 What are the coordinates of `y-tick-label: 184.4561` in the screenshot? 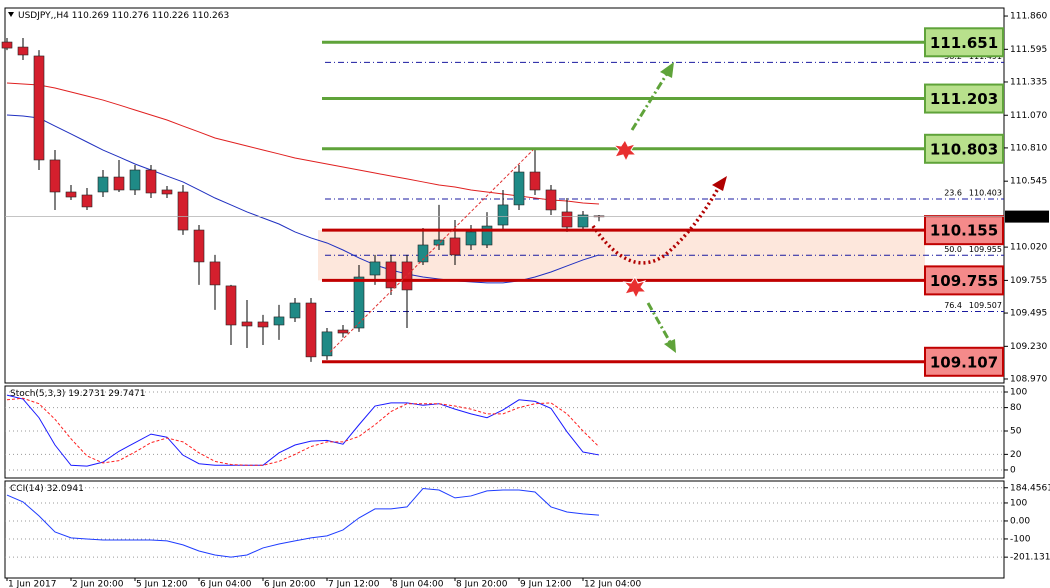 It's located at (1030, 488).